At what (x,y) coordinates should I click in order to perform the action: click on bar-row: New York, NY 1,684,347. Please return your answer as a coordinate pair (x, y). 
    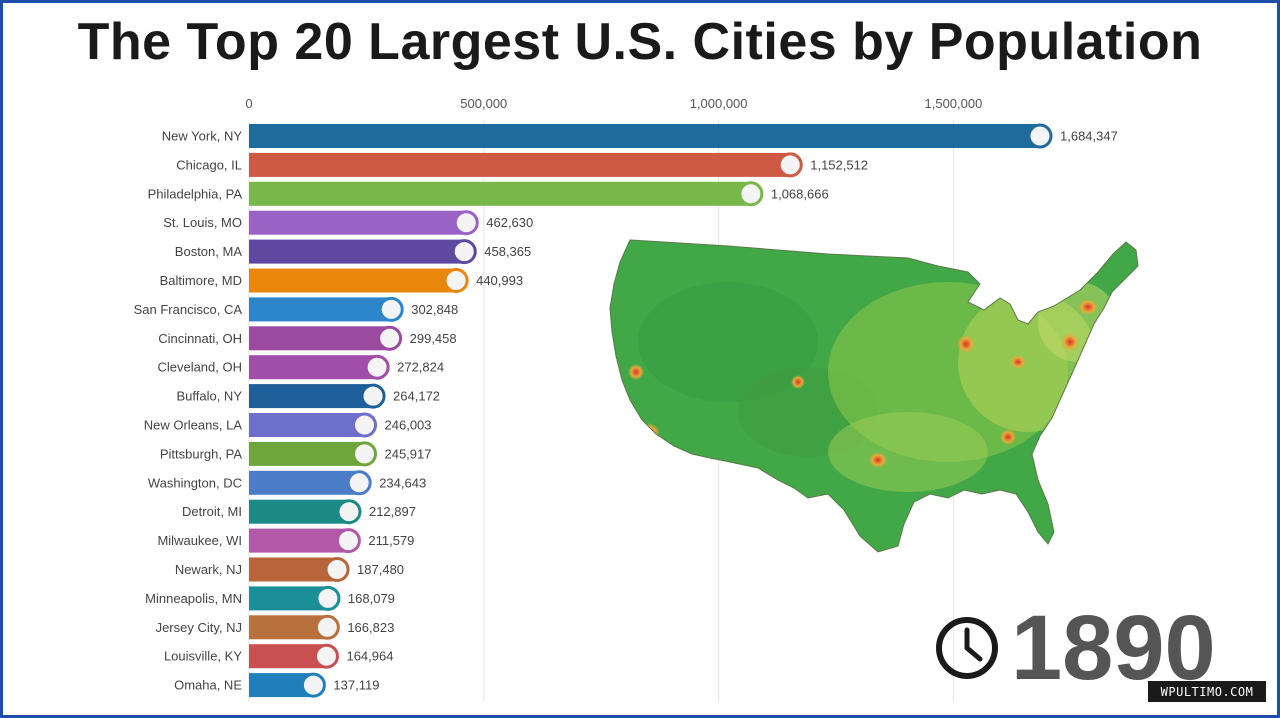
    Looking at the image, I should click on (640, 136).